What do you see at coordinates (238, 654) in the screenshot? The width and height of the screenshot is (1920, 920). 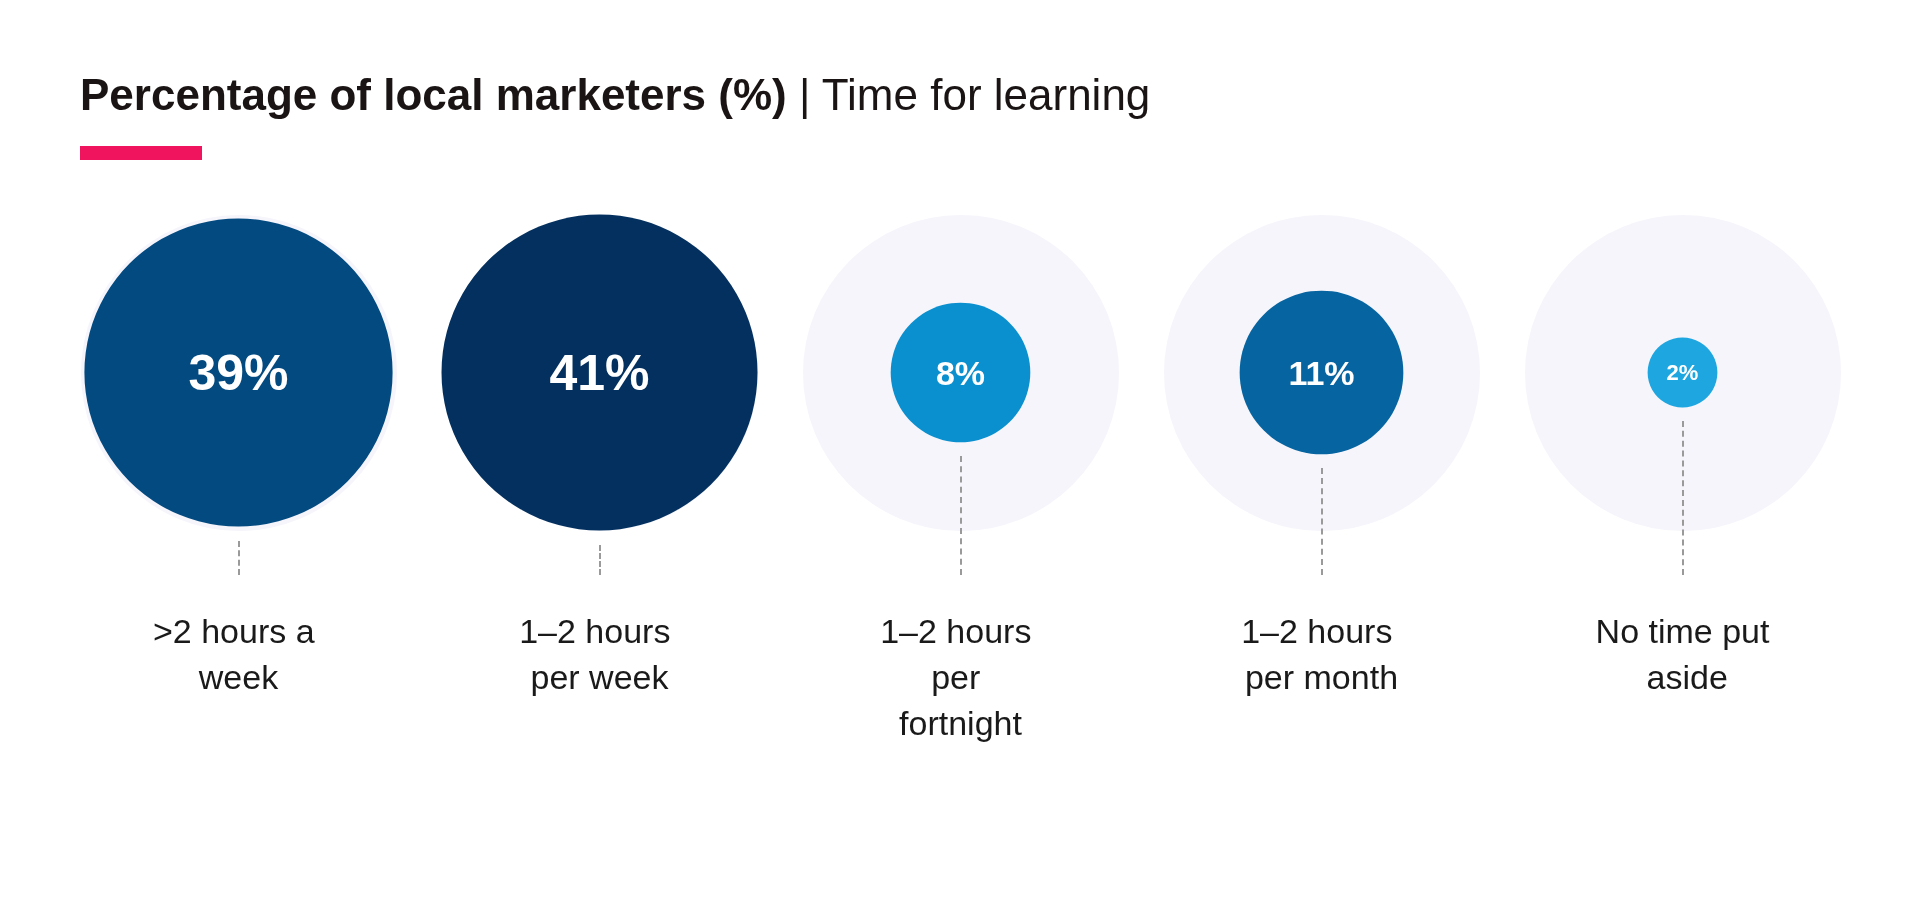 I see `category-label: >2 hours a week` at bounding box center [238, 654].